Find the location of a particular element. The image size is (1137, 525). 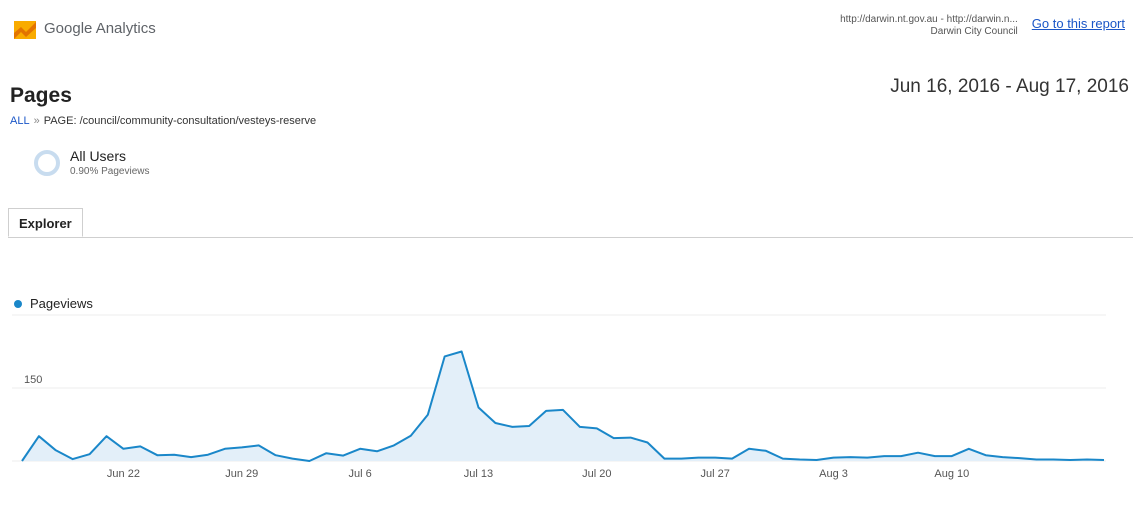

breadcrumb-all-link: ALL is located at coordinates (20, 121).